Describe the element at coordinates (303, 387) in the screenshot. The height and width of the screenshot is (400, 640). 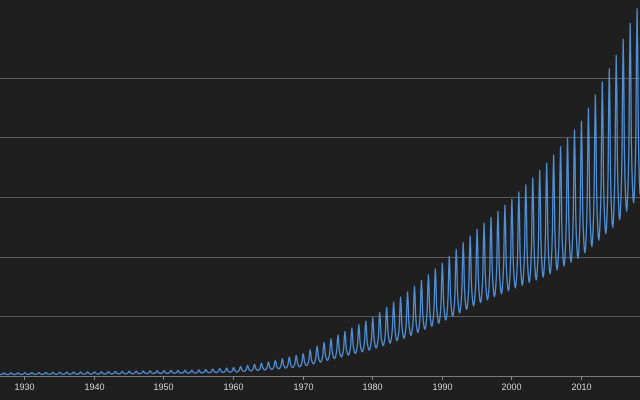
I see `x-tick-label: 1970` at that location.